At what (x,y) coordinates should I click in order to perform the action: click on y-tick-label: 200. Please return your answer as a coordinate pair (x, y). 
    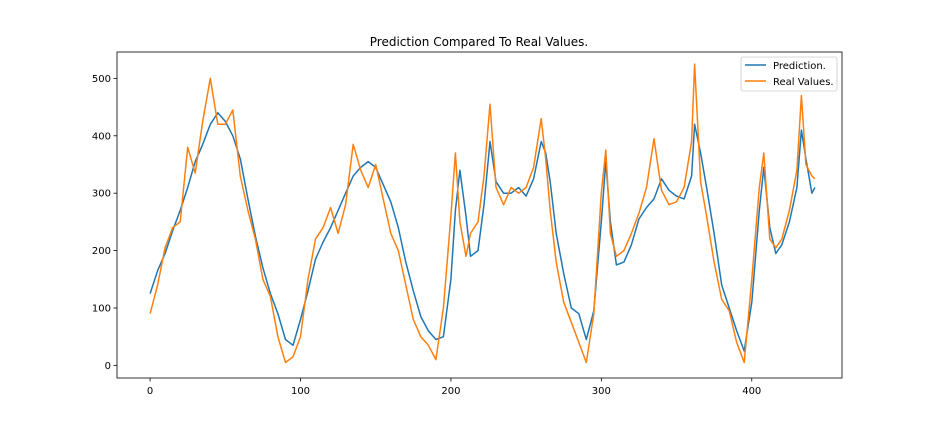
    Looking at the image, I should click on (101, 251).